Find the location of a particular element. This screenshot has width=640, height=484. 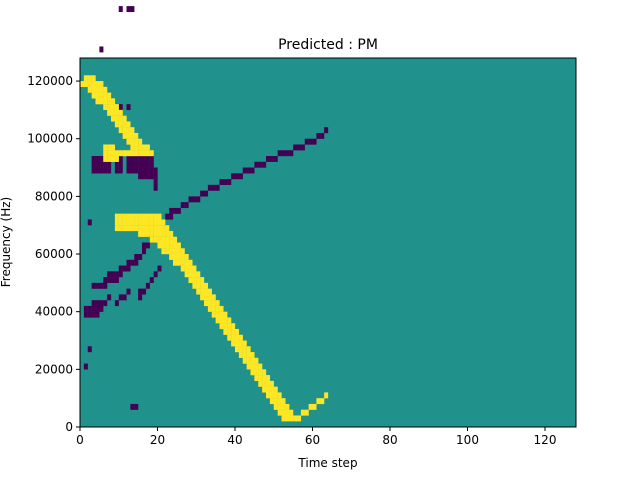

y-tick-label: 100000 is located at coordinates (50, 139).